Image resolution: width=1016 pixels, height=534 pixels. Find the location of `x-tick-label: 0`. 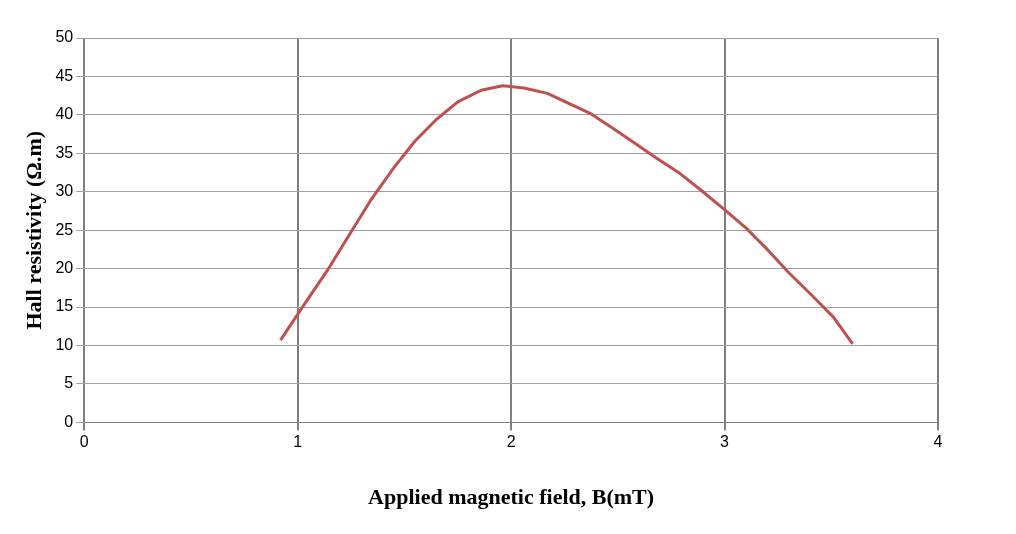

x-tick-label: 0 is located at coordinates (84, 442).